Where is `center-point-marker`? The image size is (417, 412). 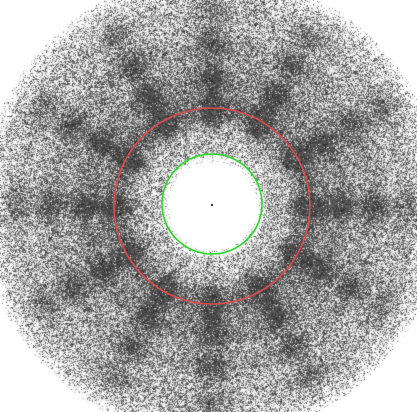 center-point-marker is located at coordinates (212, 205).